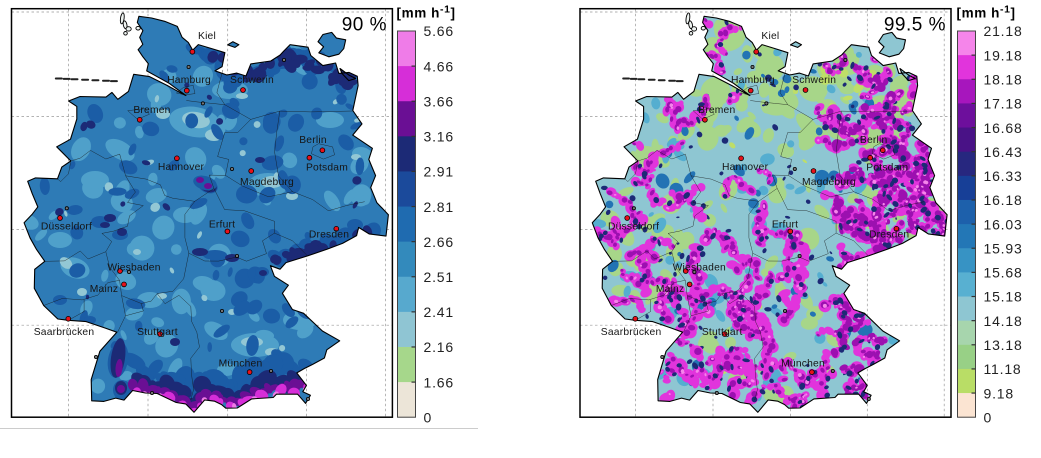 The width and height of the screenshot is (1041, 458). I want to click on svg-text: 2.66, so click(439, 242).